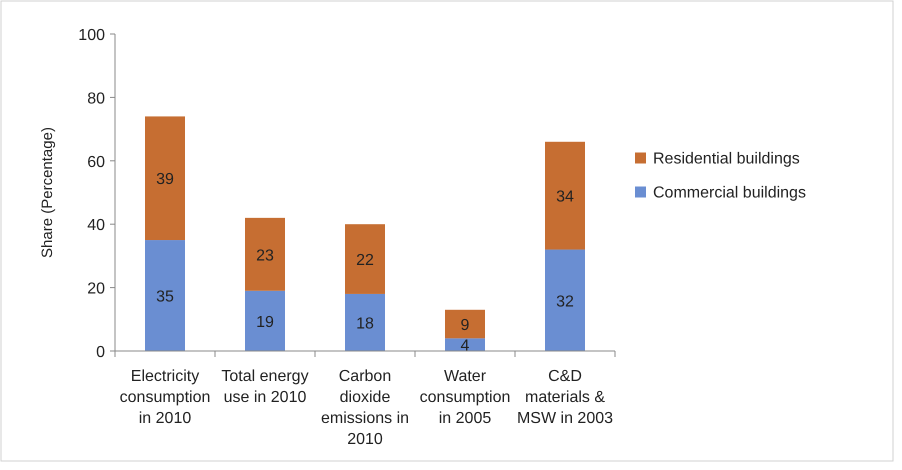  Describe the element at coordinates (96, 289) in the screenshot. I see `y-tick-label: 20` at that location.